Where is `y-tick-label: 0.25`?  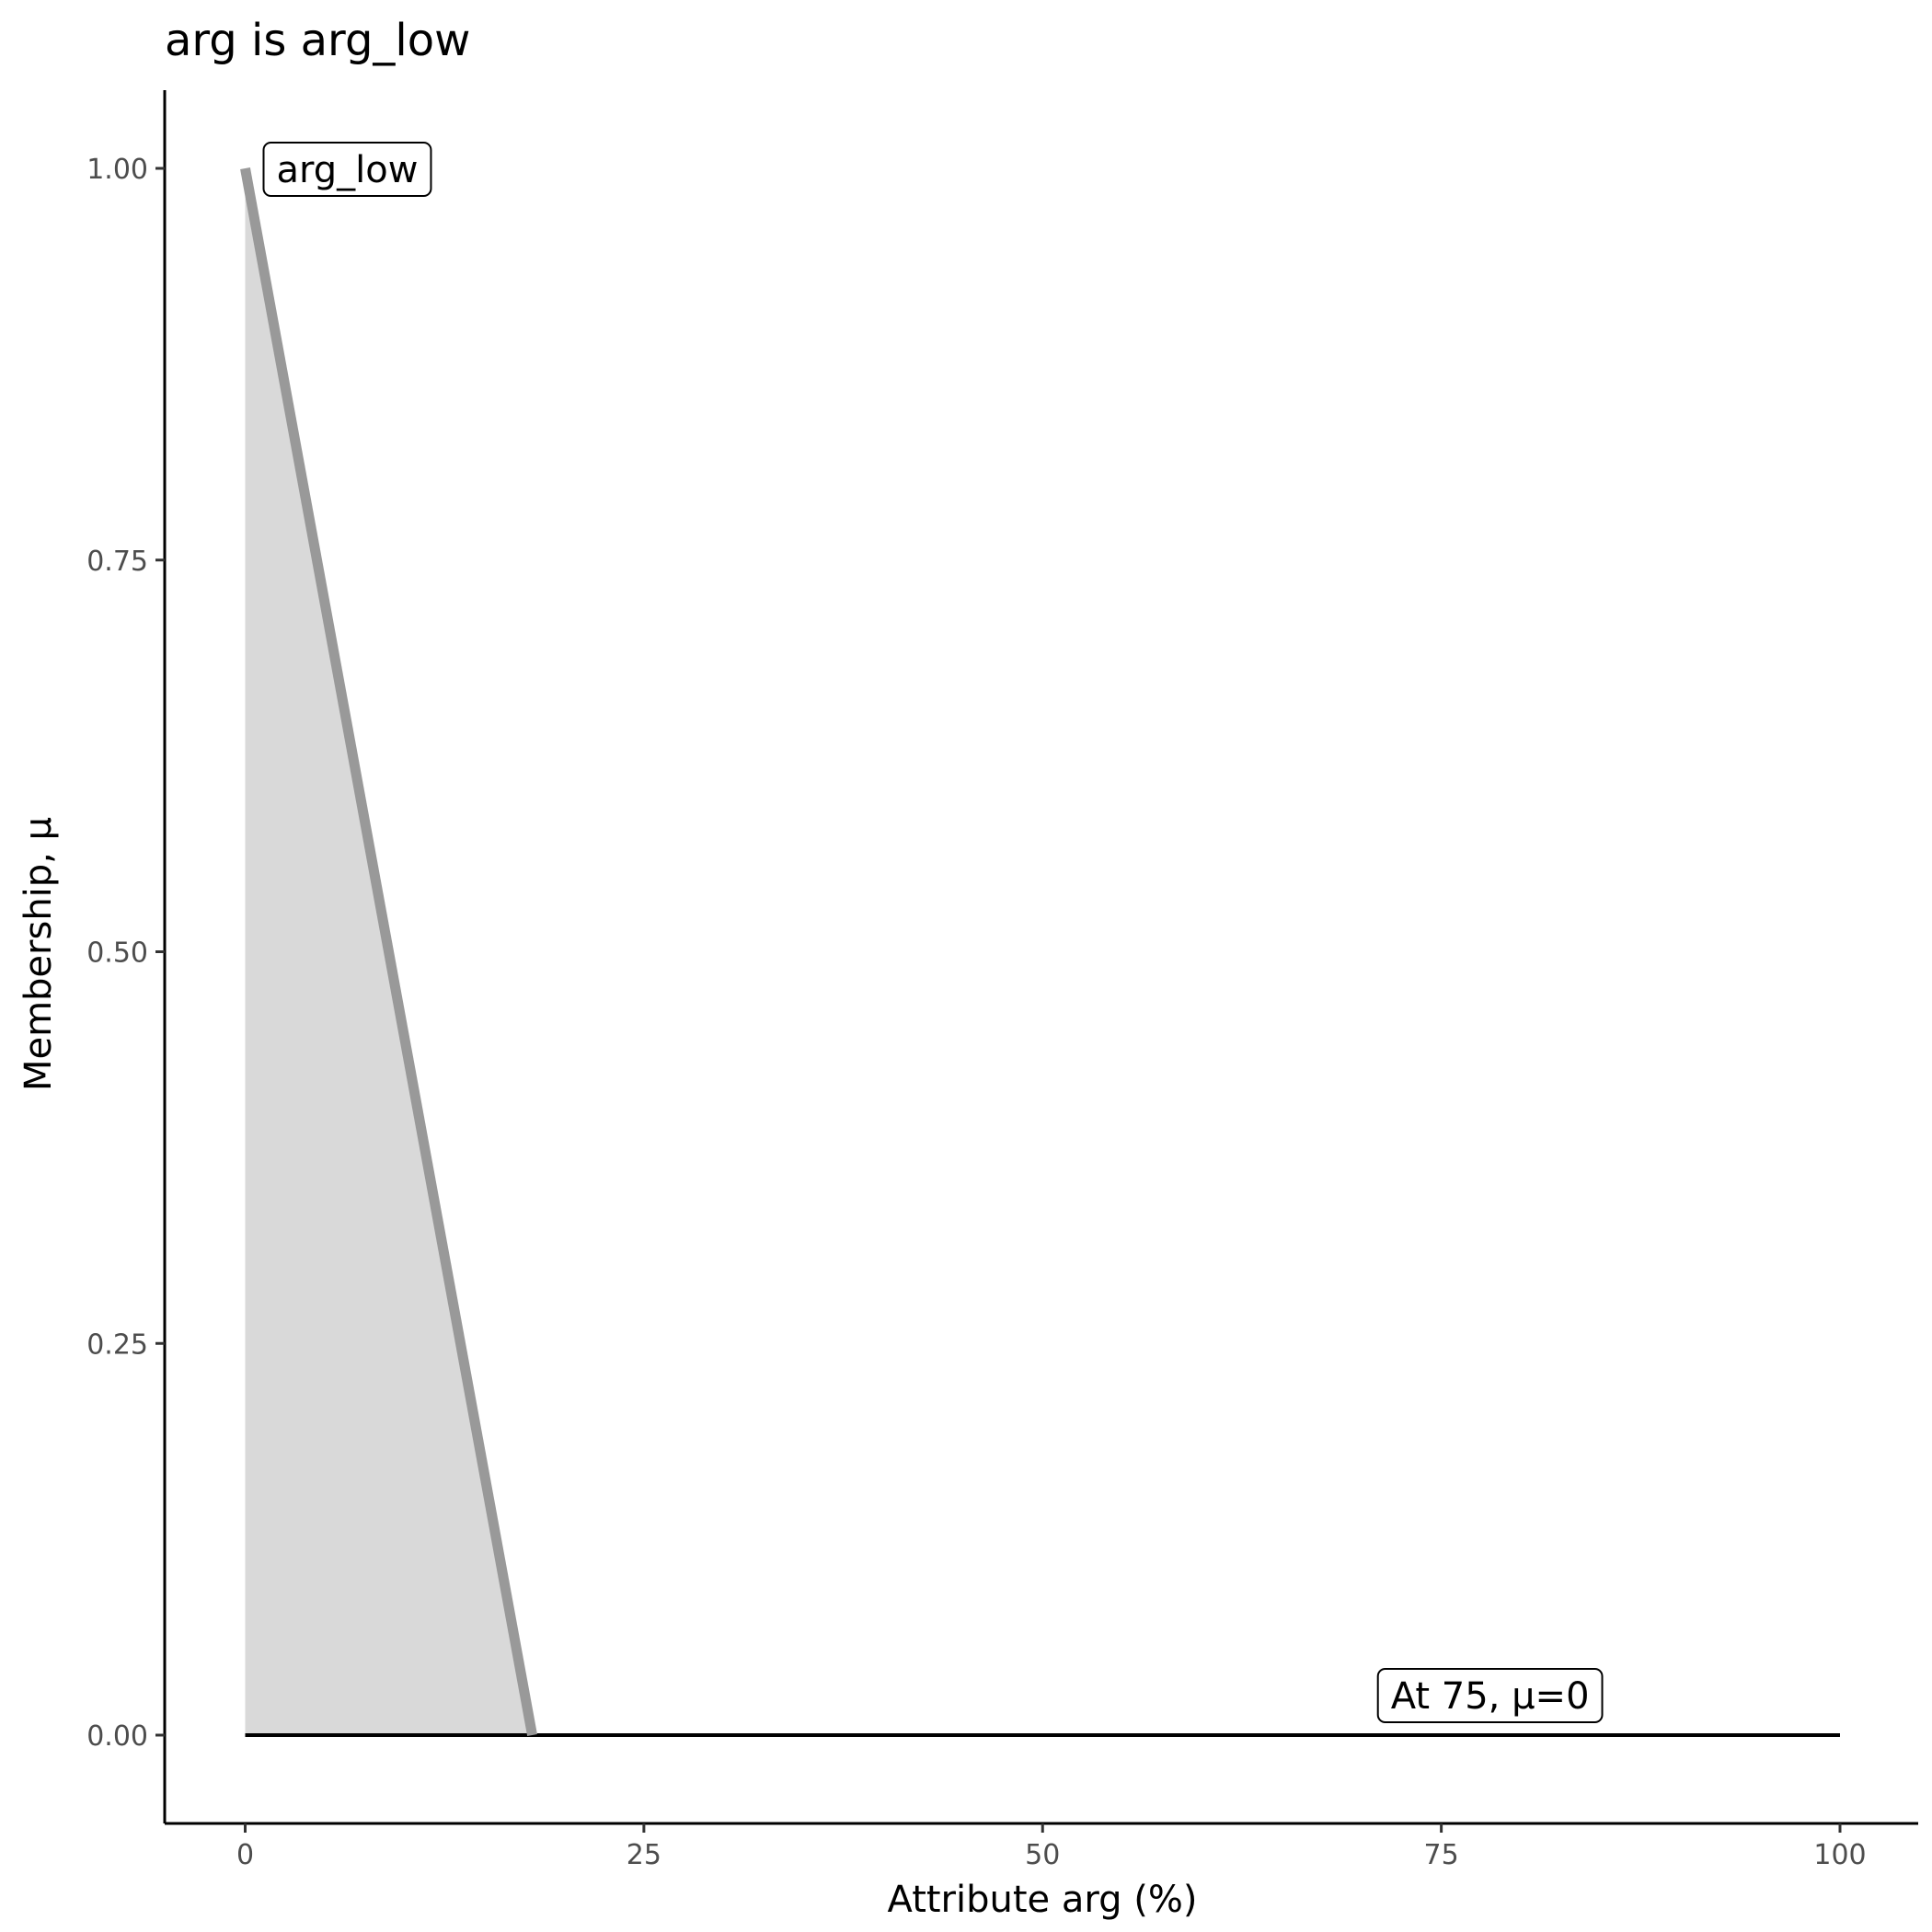 y-tick-label: 0.25 is located at coordinates (117, 1344).